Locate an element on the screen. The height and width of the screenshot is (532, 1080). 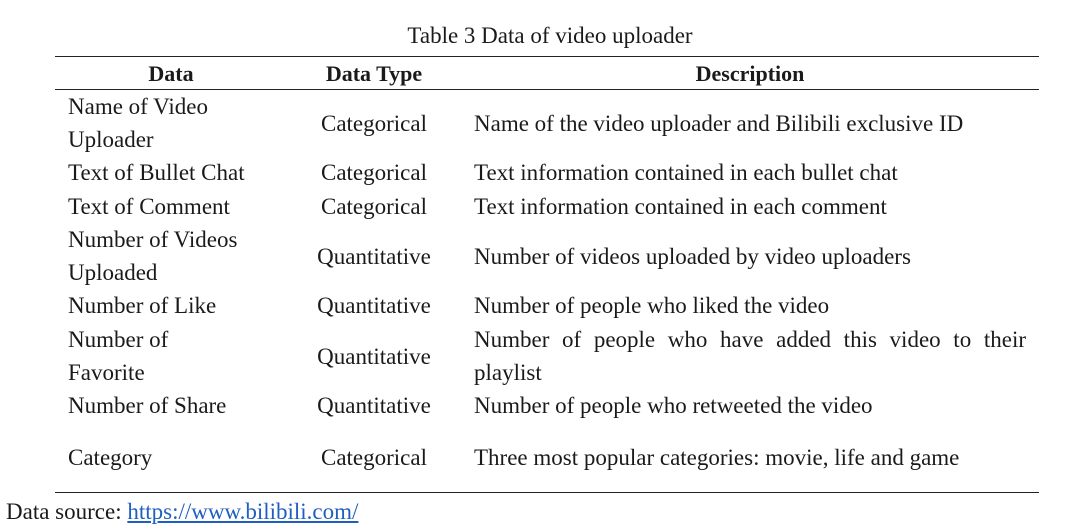
data-cell: Number of Videos Uploaded is located at coordinates (153, 256).